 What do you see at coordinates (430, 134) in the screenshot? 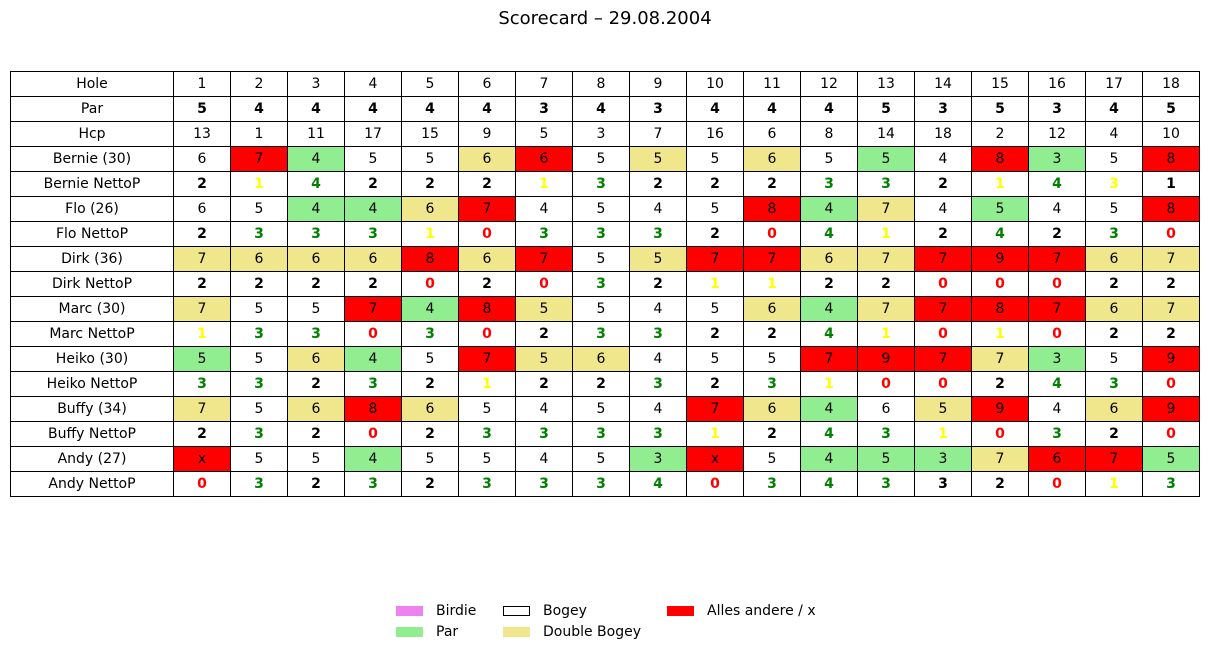
I see `table-cell: 15` at bounding box center [430, 134].